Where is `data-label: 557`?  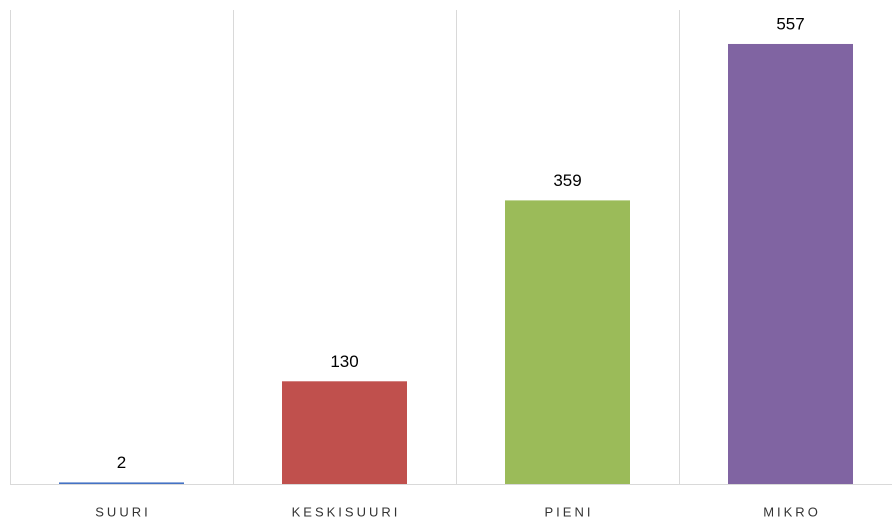
data-label: 557 is located at coordinates (790, 23).